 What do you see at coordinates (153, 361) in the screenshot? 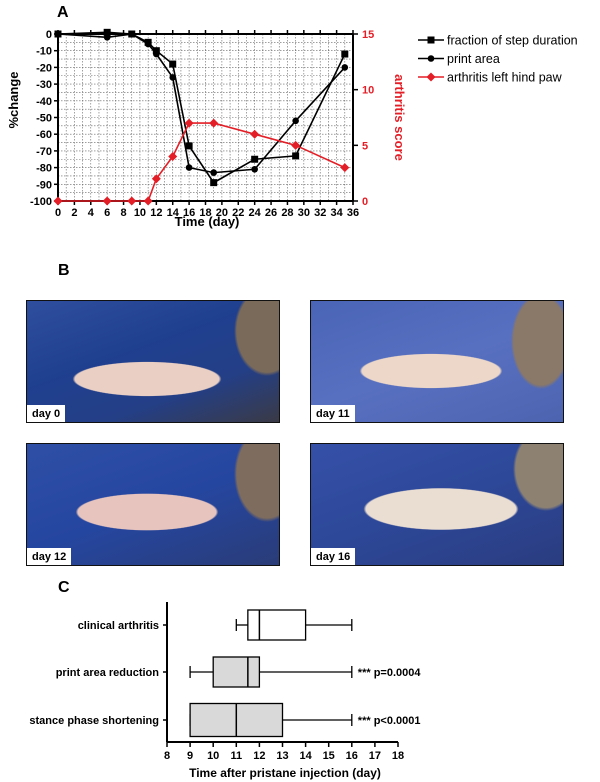
I see `photo-day-0: day 0` at bounding box center [153, 361].